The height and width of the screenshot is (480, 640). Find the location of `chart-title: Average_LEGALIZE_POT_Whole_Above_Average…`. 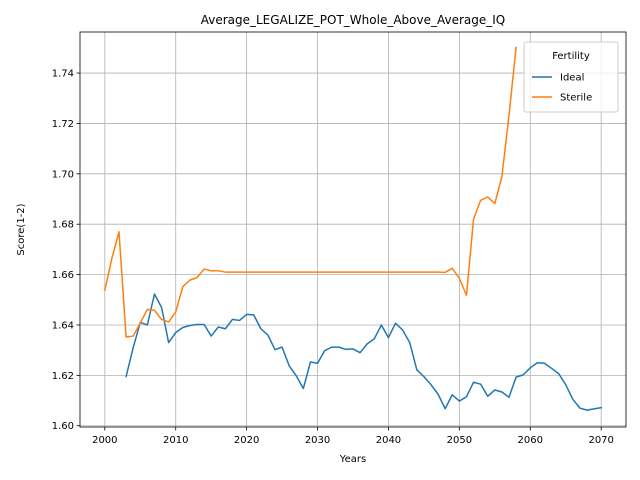

chart-title: Average_LEGALIZE_POT_Whole_Above_Average… is located at coordinates (353, 20).